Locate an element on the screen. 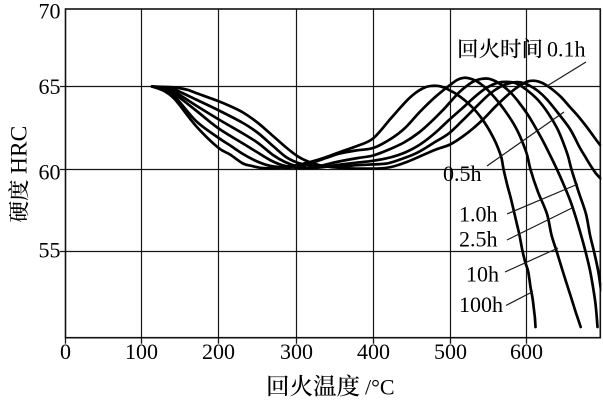 The image size is (603, 406). svg-text: 60 is located at coordinates (50, 172).